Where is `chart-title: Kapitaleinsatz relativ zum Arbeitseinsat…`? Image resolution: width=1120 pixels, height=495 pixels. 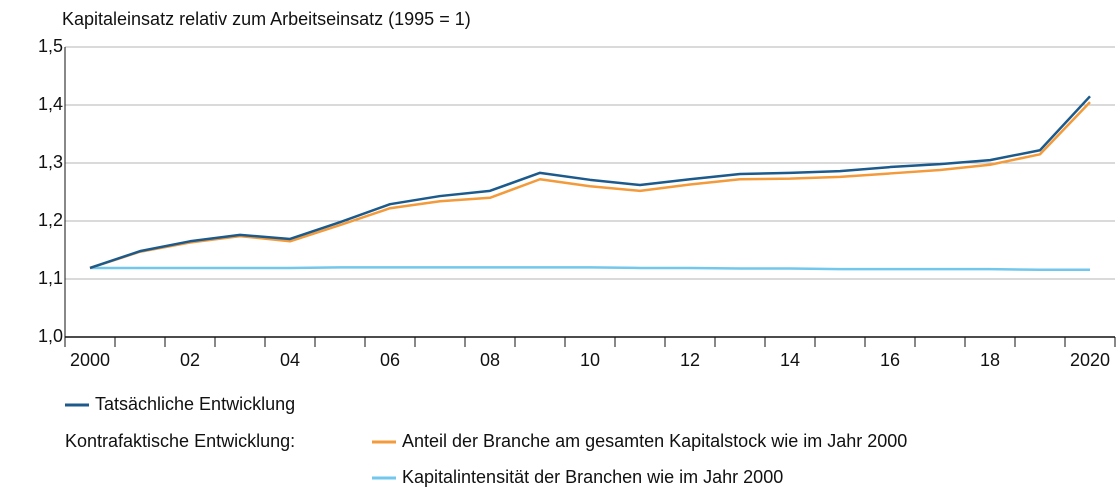 chart-title: Kapitaleinsatz relativ zum Arbeitseinsat… is located at coordinates (266, 19).